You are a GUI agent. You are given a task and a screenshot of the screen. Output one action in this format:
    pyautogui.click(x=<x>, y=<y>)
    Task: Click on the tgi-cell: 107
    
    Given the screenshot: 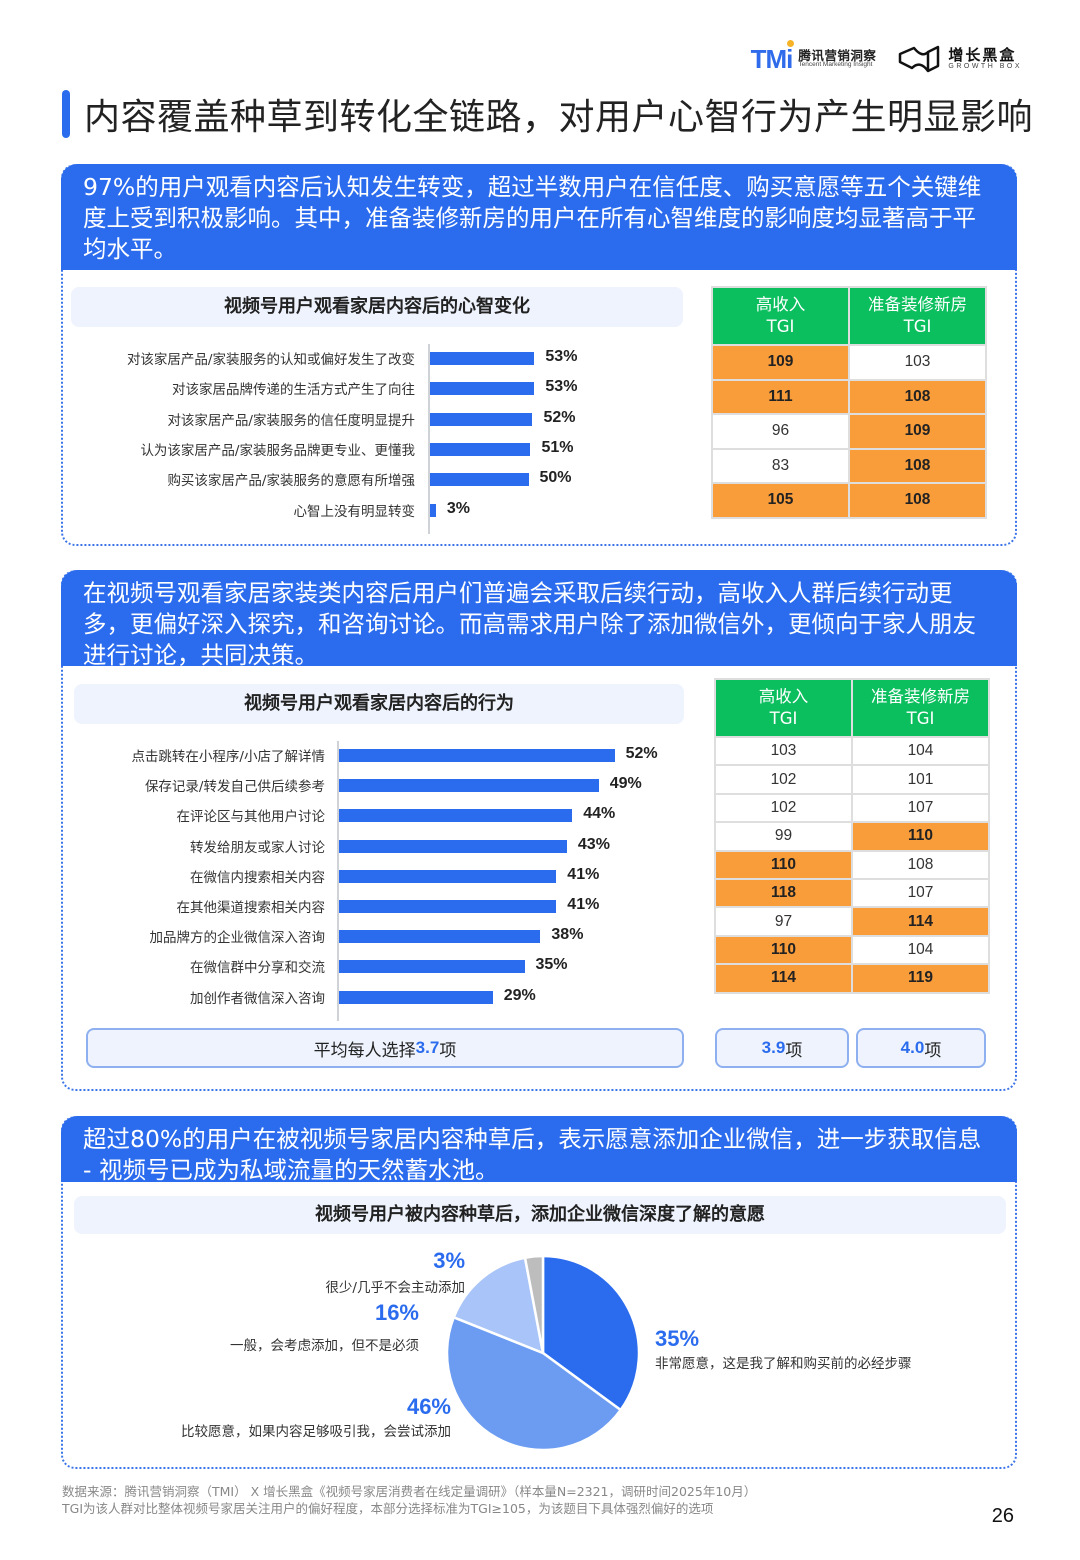 What is the action you would take?
    pyautogui.click(x=920, y=808)
    